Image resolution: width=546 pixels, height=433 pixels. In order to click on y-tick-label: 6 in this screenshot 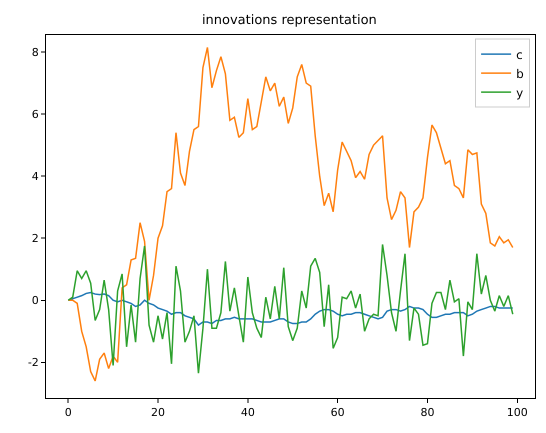, I will do `click(35, 114)`.